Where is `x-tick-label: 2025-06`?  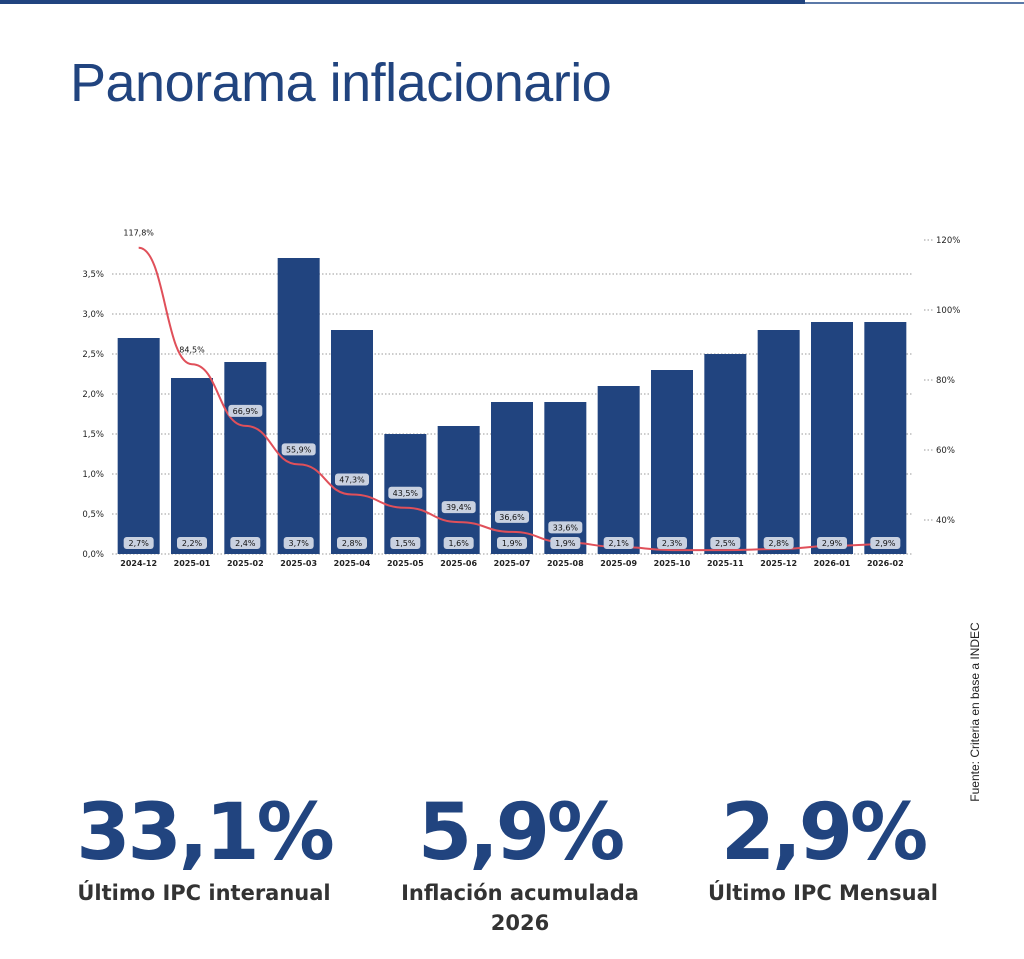
x-tick-label: 2025-06 is located at coordinates (458, 563).